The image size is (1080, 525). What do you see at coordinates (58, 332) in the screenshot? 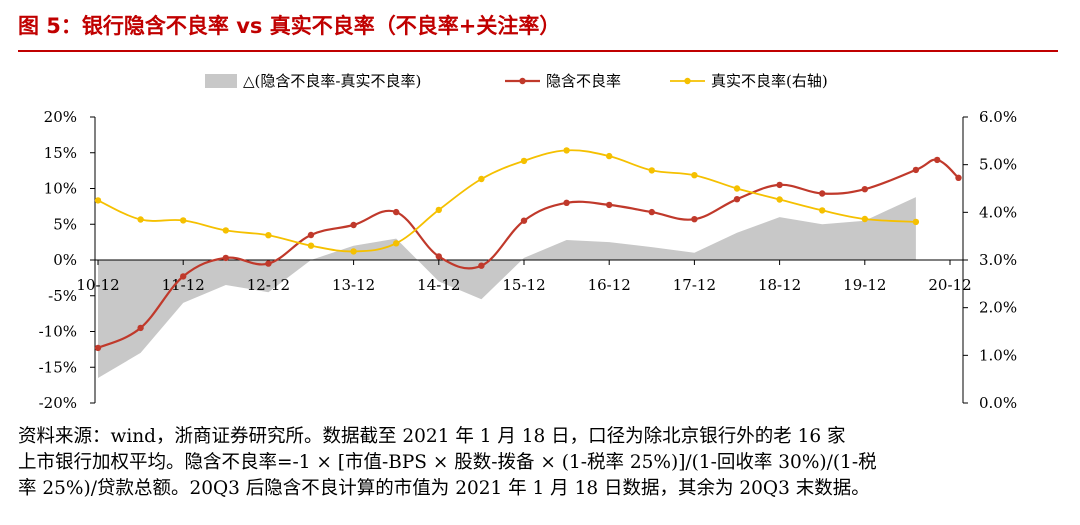
I see `left-tick-label: -10%` at bounding box center [58, 332].